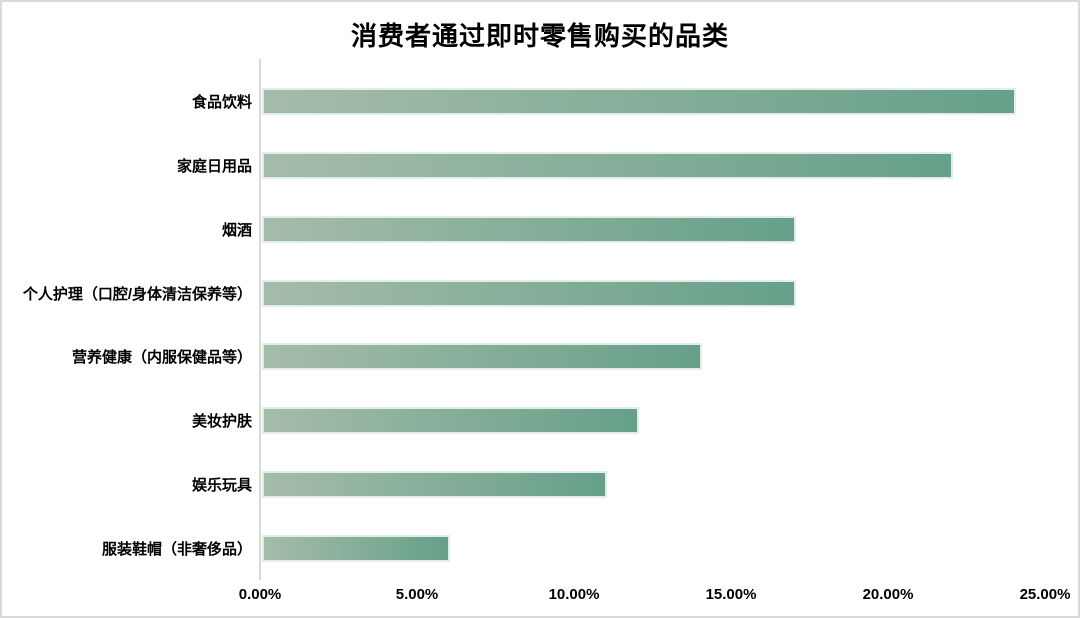 This screenshot has width=1080, height=618. I want to click on x-tick-label: 5.00%, so click(417, 594).